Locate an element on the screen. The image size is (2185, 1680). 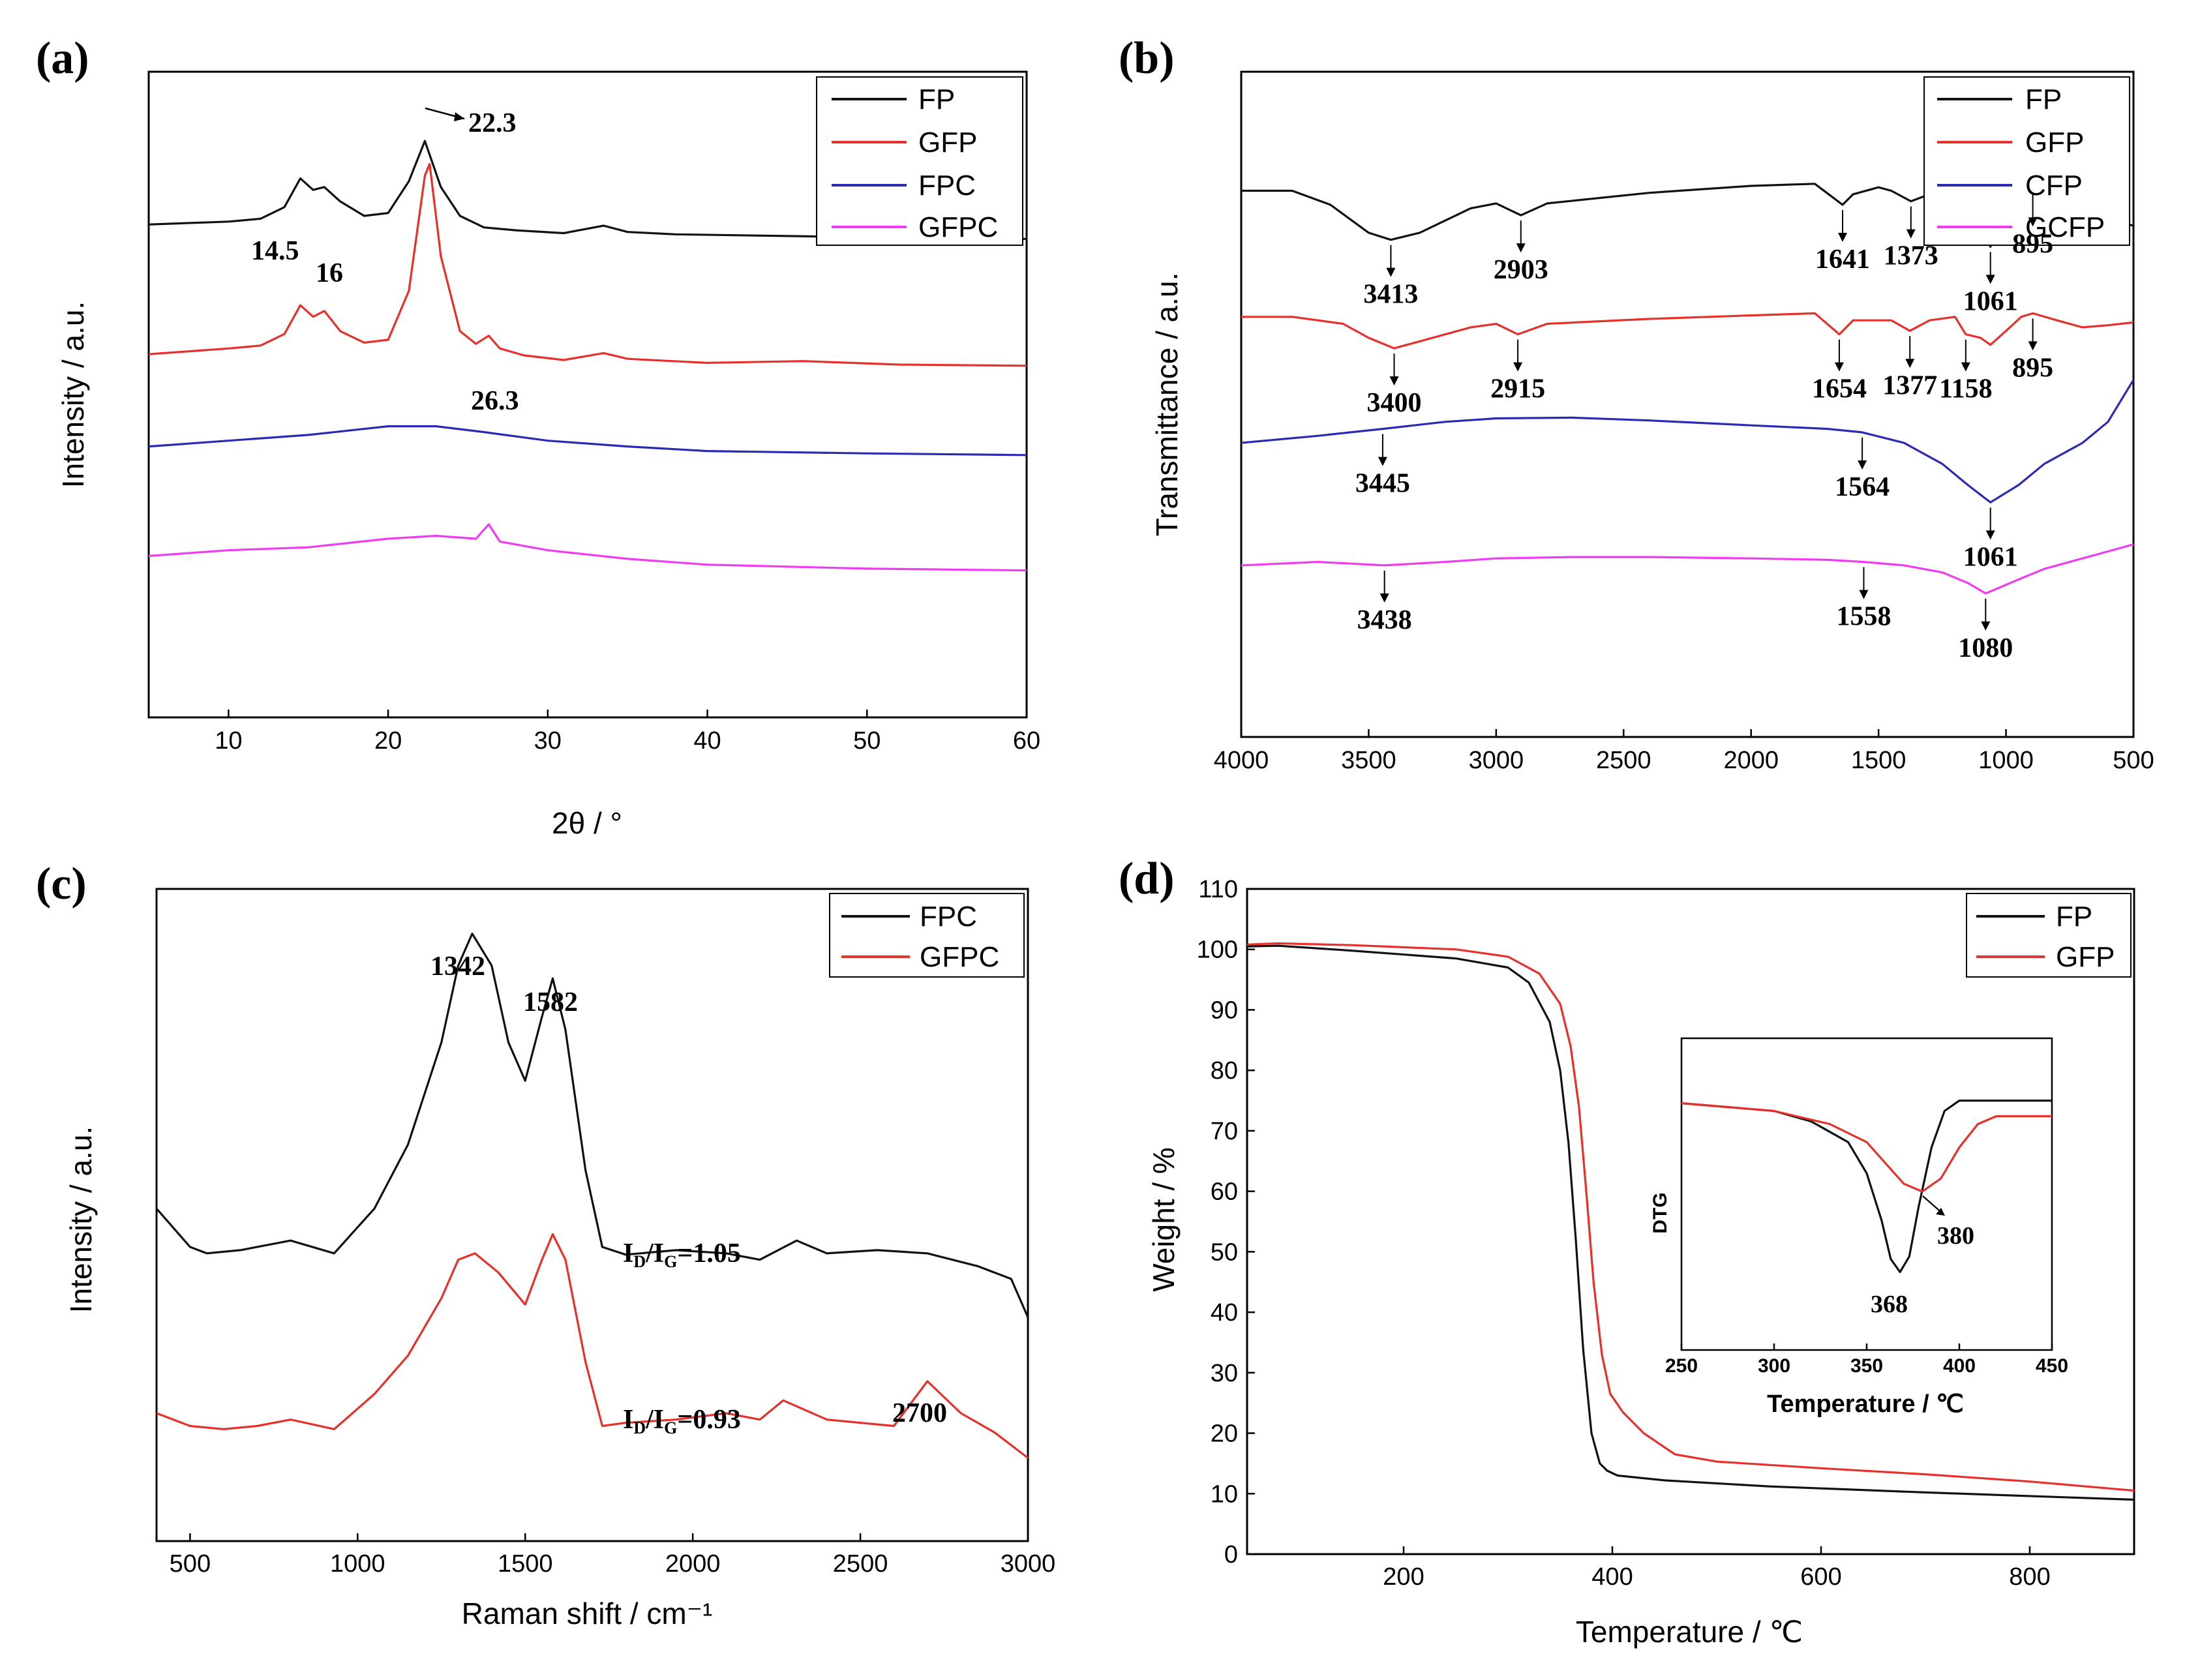
panel-d-xtick-label-400: 400 is located at coordinates (1612, 1577).